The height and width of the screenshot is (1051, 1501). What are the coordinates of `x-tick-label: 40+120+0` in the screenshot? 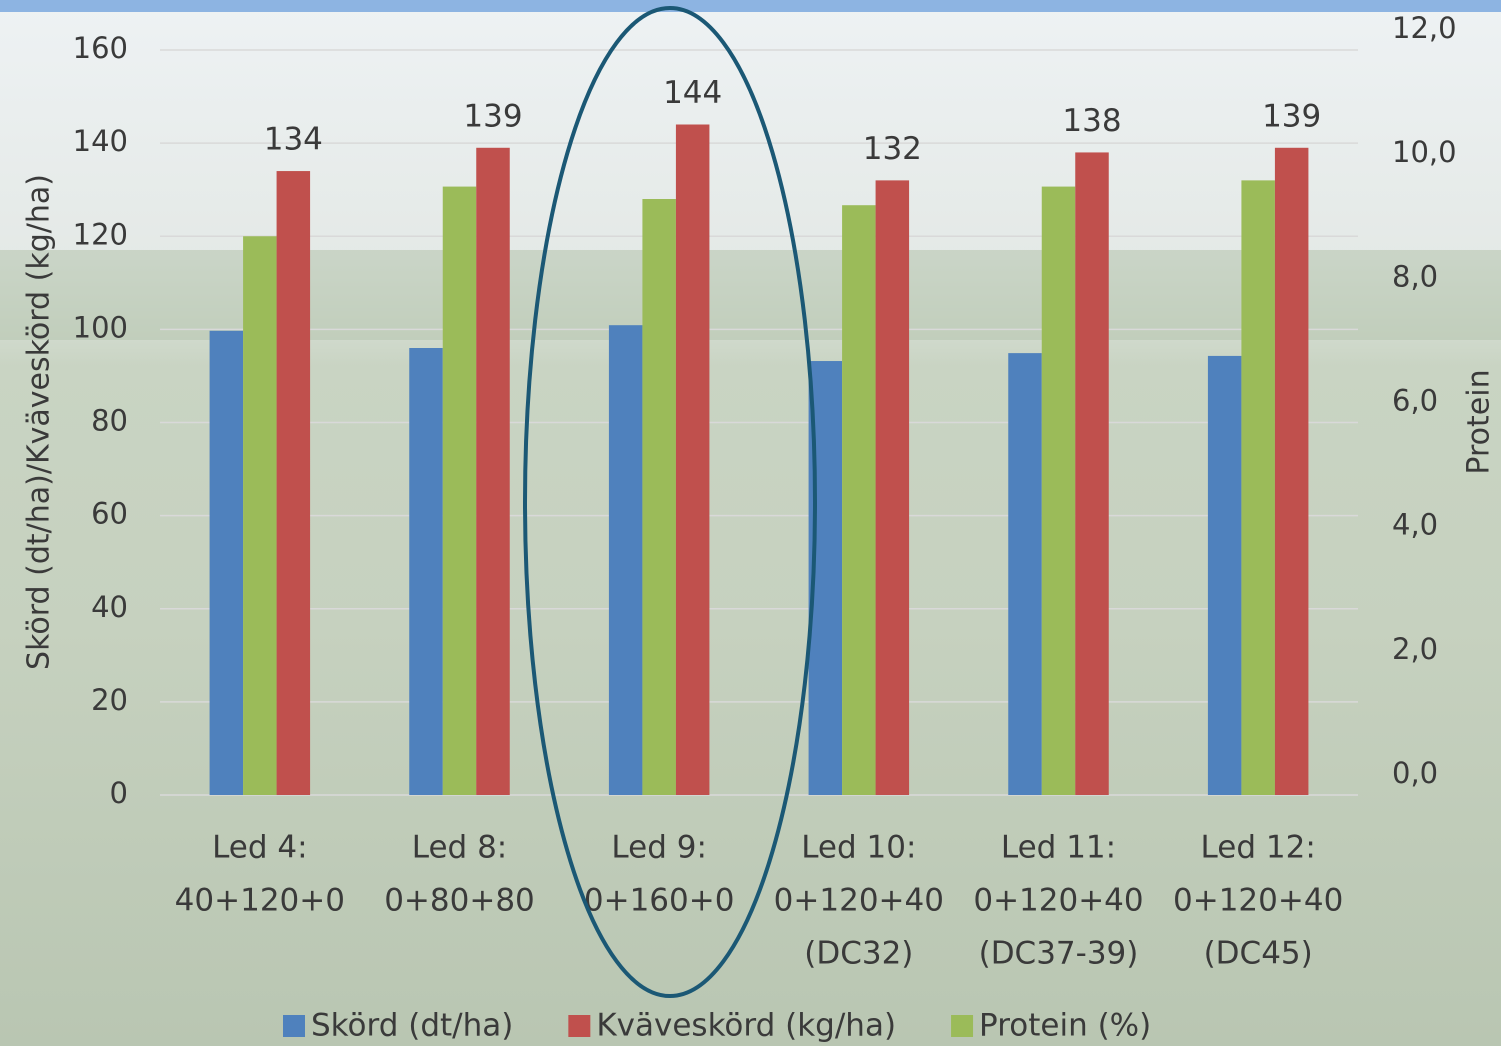 It's located at (260, 901).